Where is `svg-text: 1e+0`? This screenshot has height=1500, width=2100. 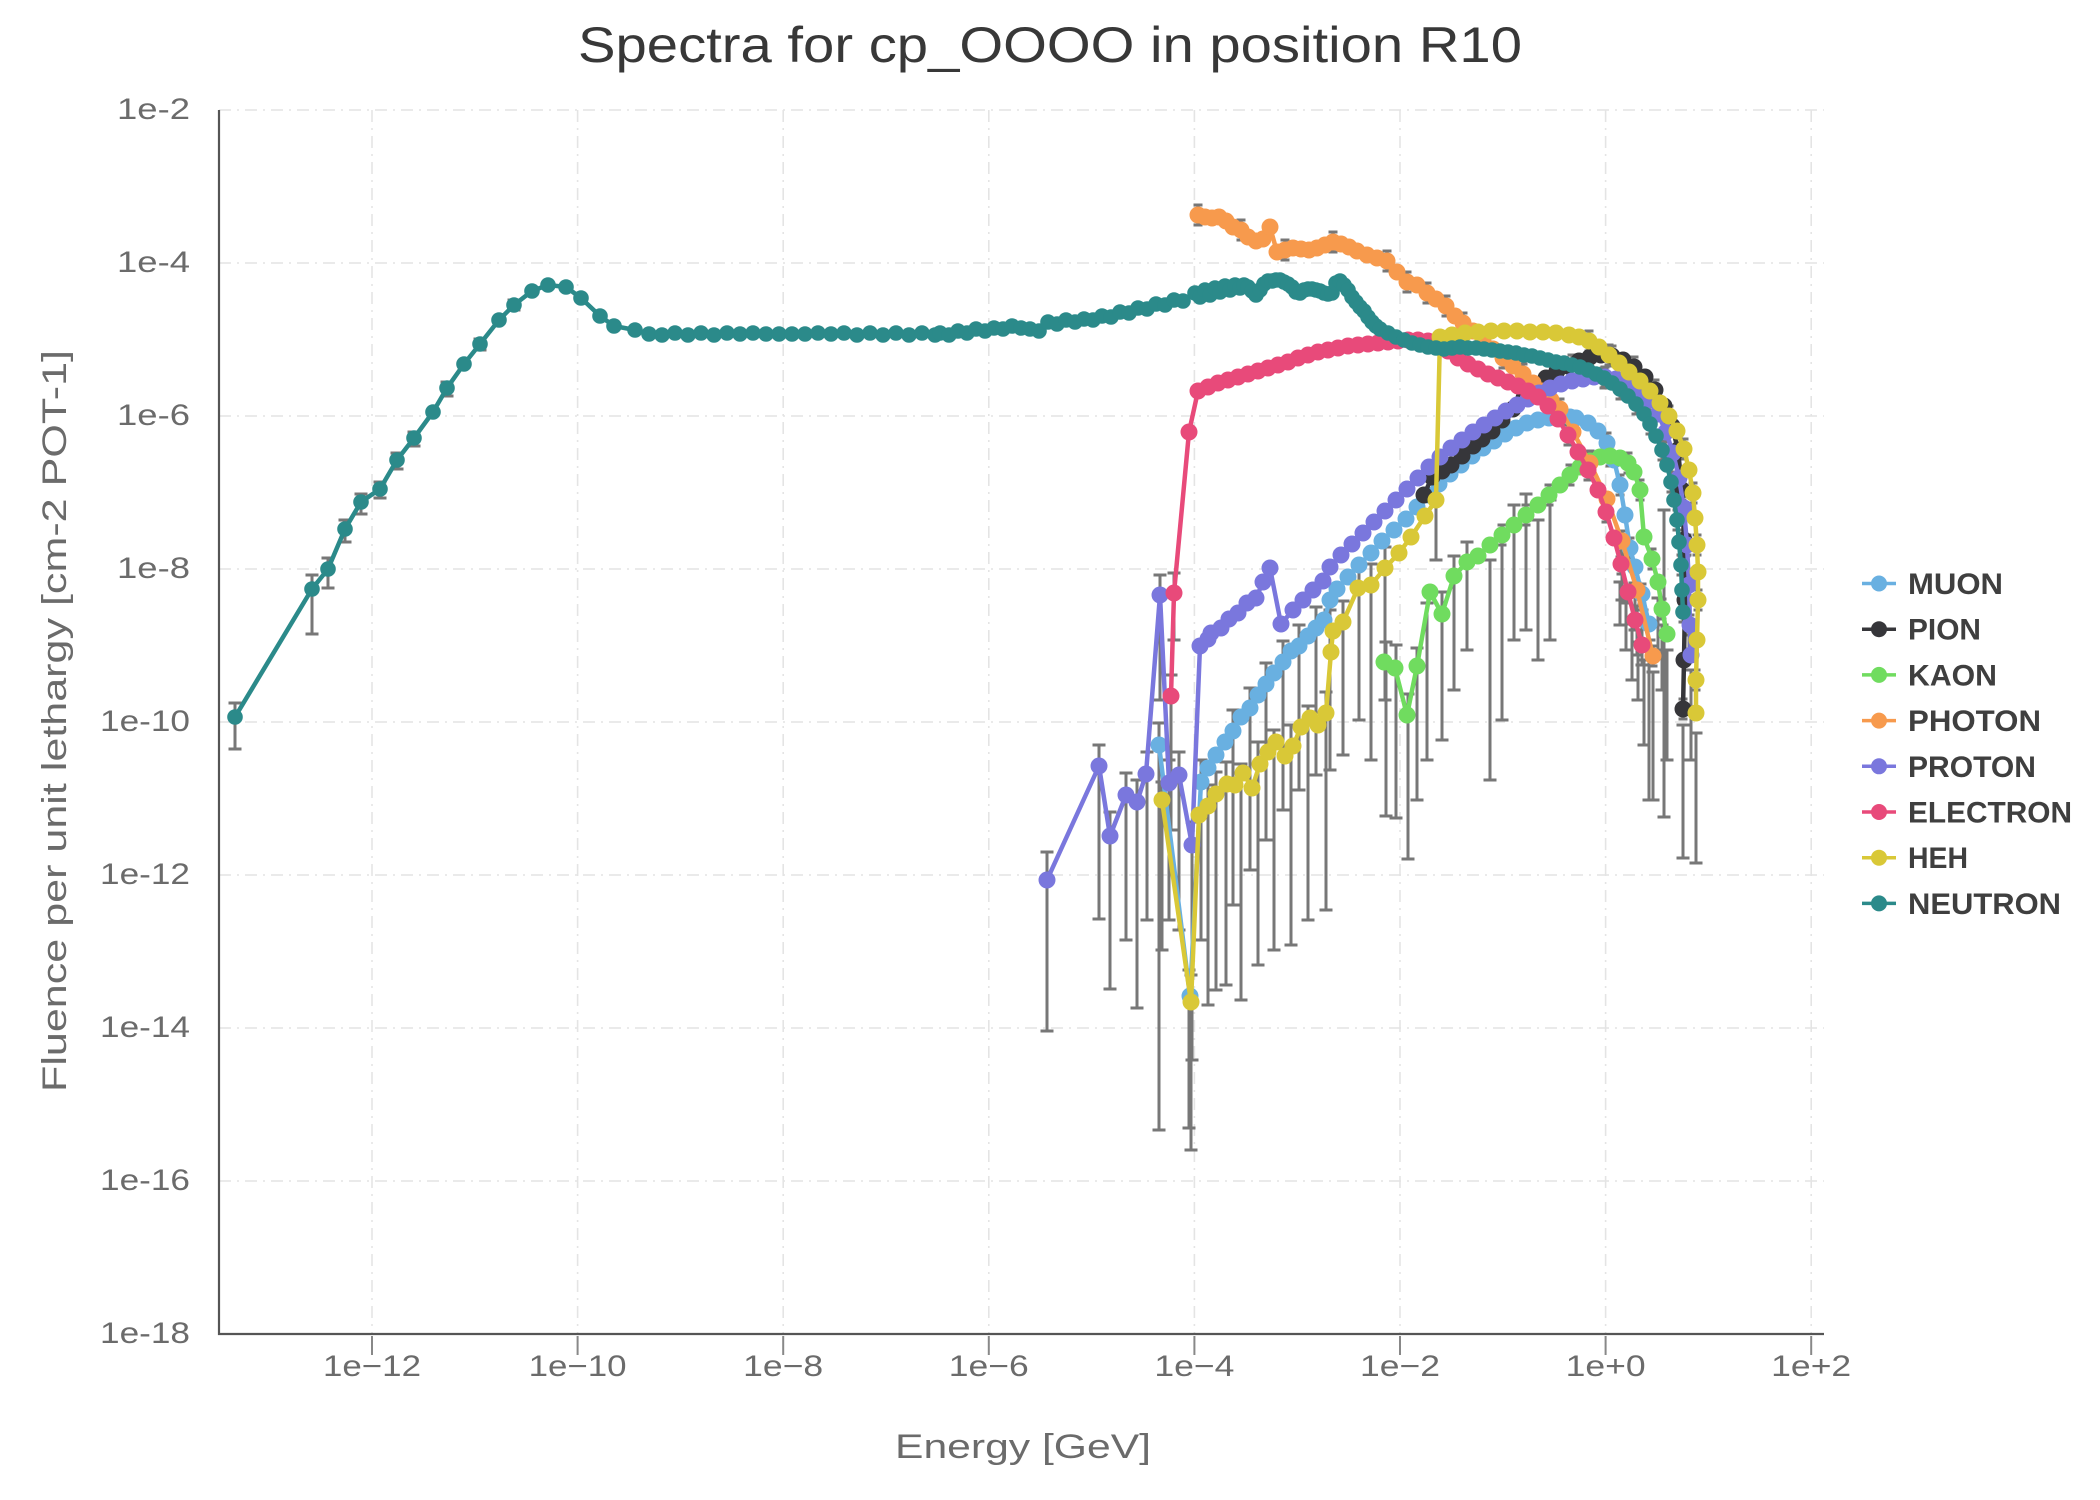
svg-text: 1e+0 is located at coordinates (1606, 1366).